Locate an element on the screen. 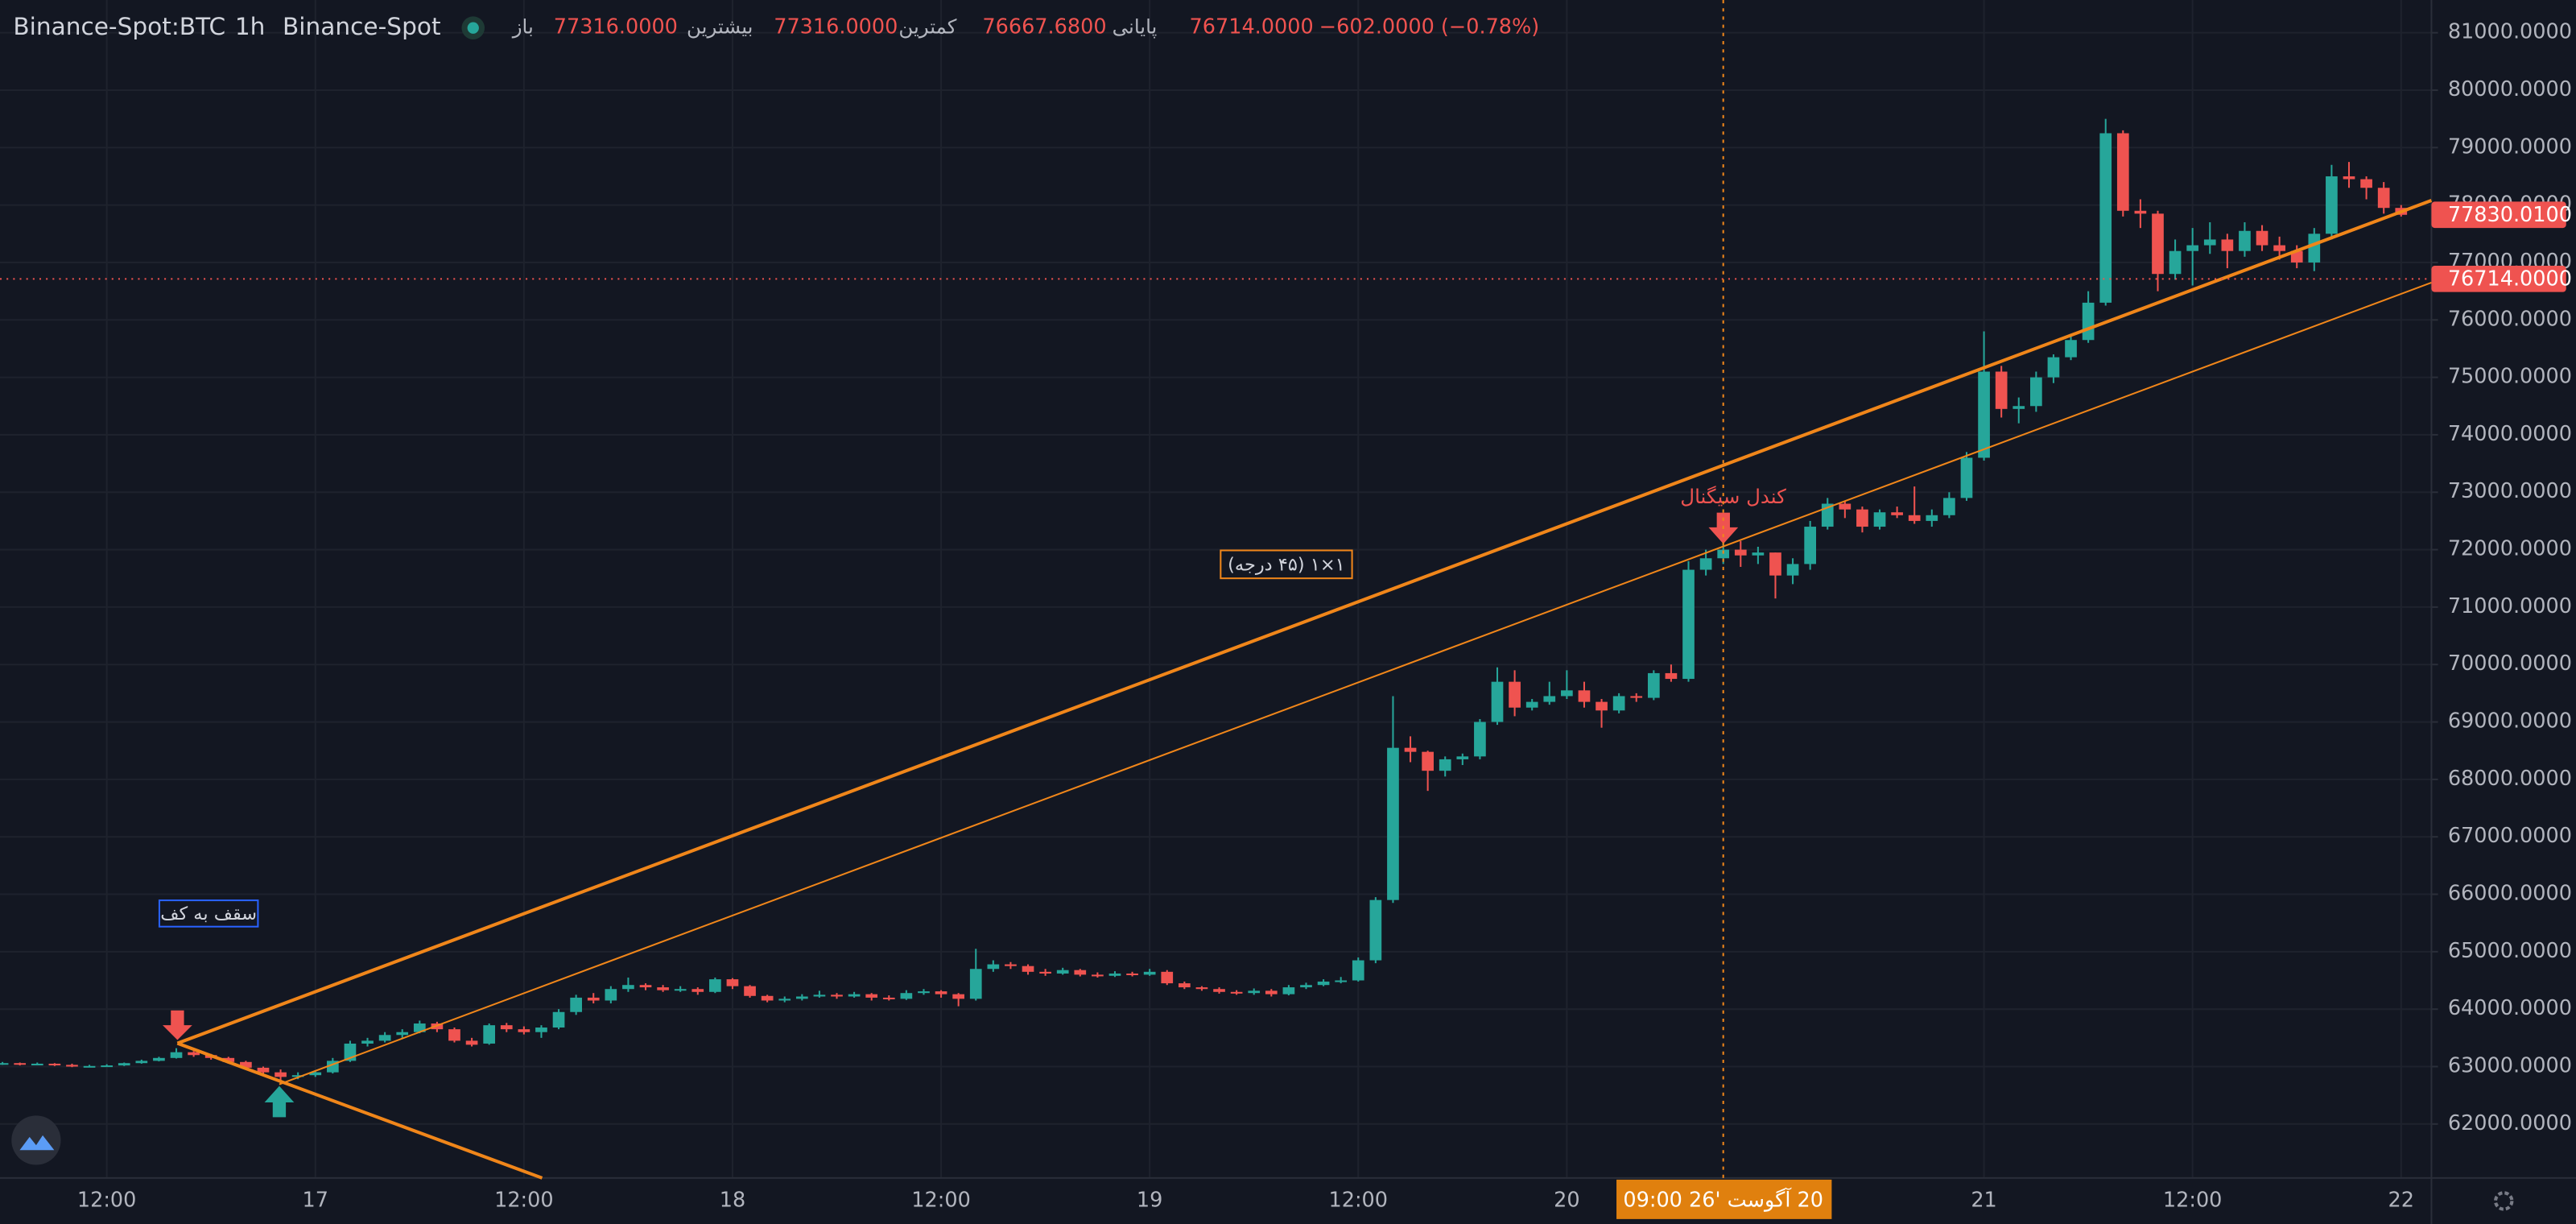 Image resolution: width=2576 pixels, height=1224 pixels. interval: 1h is located at coordinates (250, 26).